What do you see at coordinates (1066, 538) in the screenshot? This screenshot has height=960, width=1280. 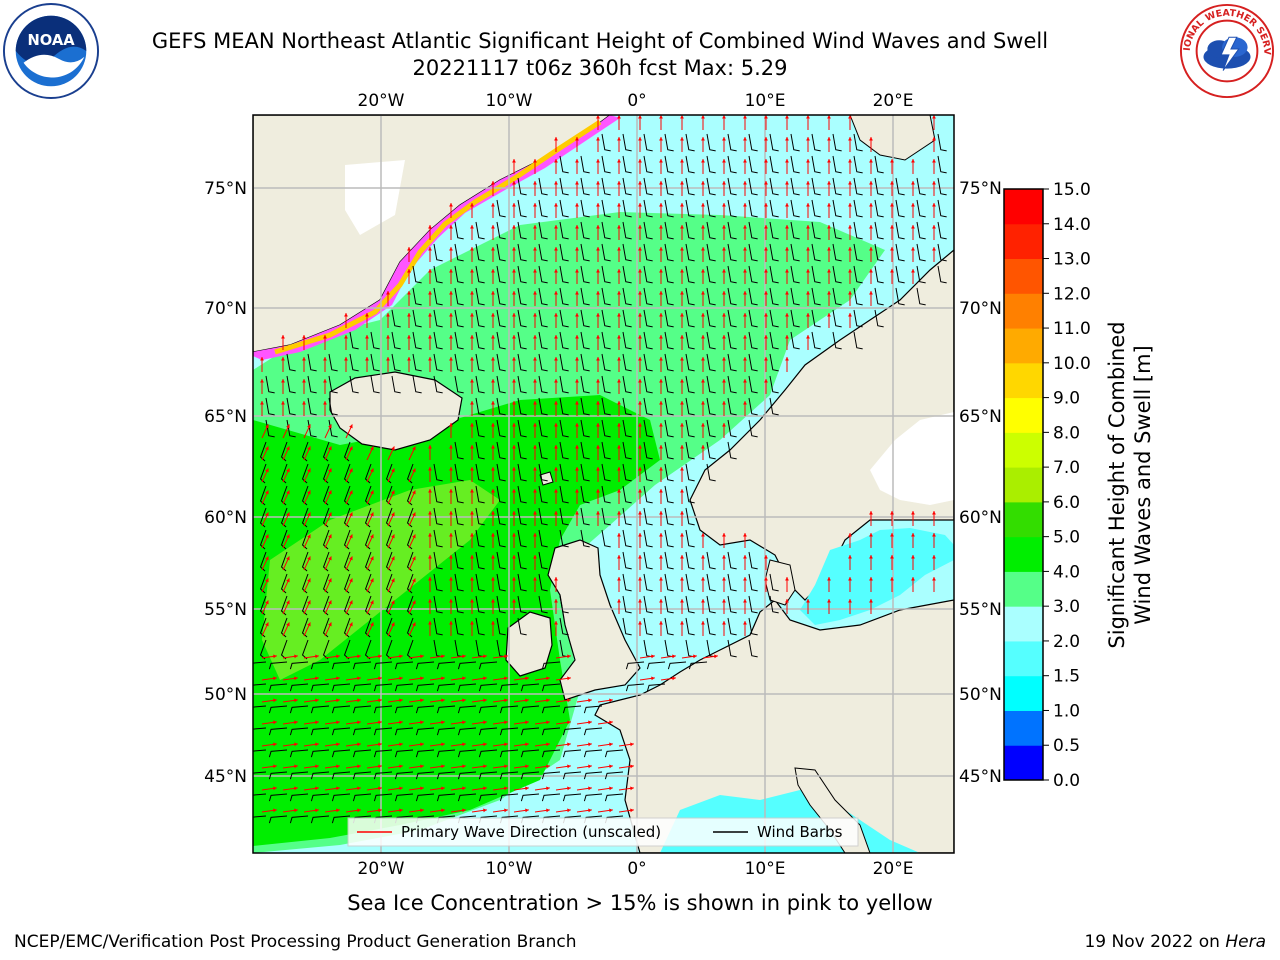 I see `colorbar-tick-label: 5.0` at bounding box center [1066, 538].